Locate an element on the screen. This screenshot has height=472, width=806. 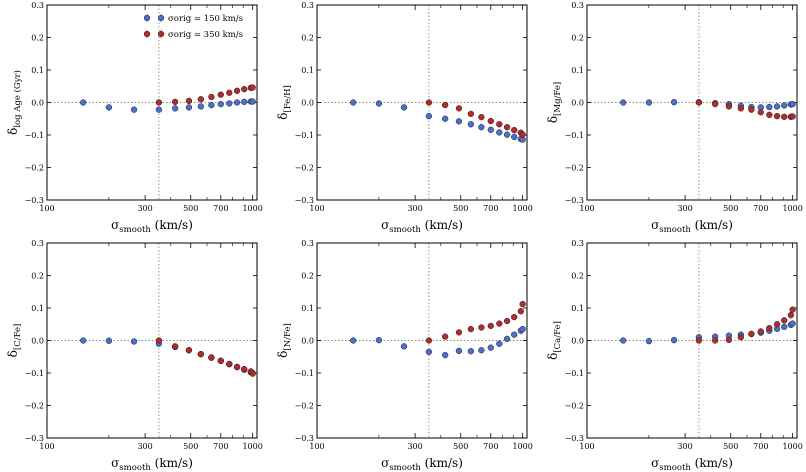
y-tick-label: −0.2 is located at coordinates (574, 406).